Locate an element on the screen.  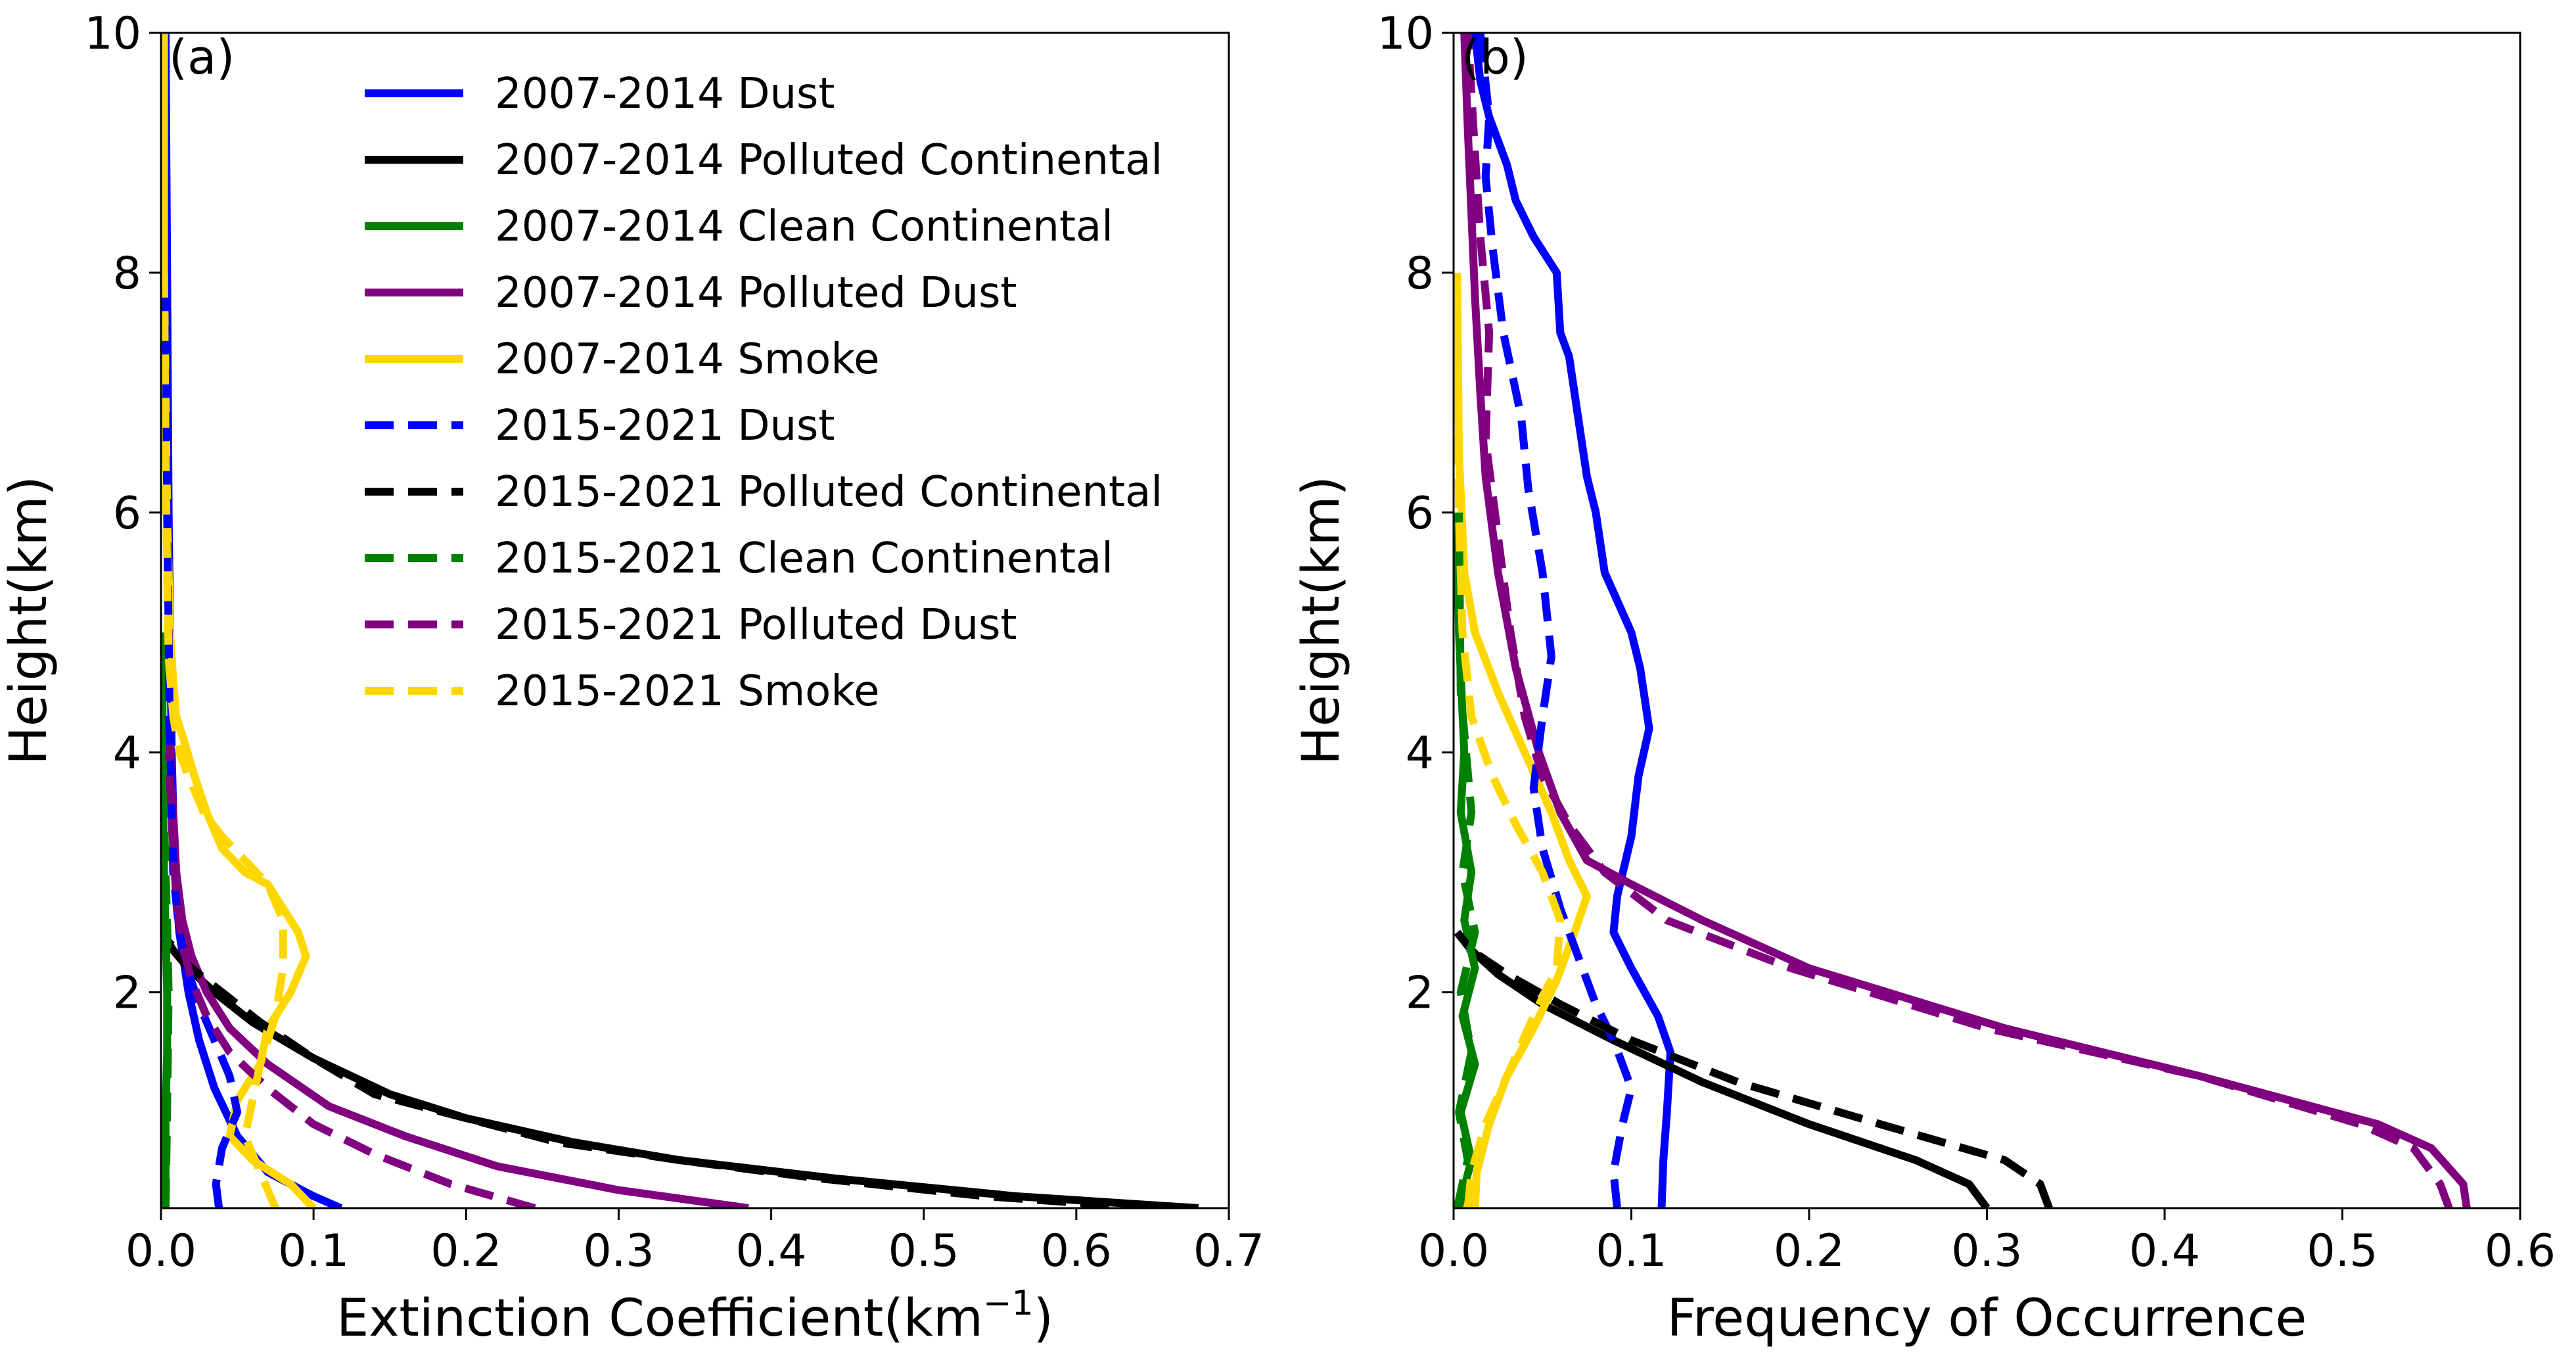
legend-label: 2015-2021 Smoke is located at coordinates (687, 692).